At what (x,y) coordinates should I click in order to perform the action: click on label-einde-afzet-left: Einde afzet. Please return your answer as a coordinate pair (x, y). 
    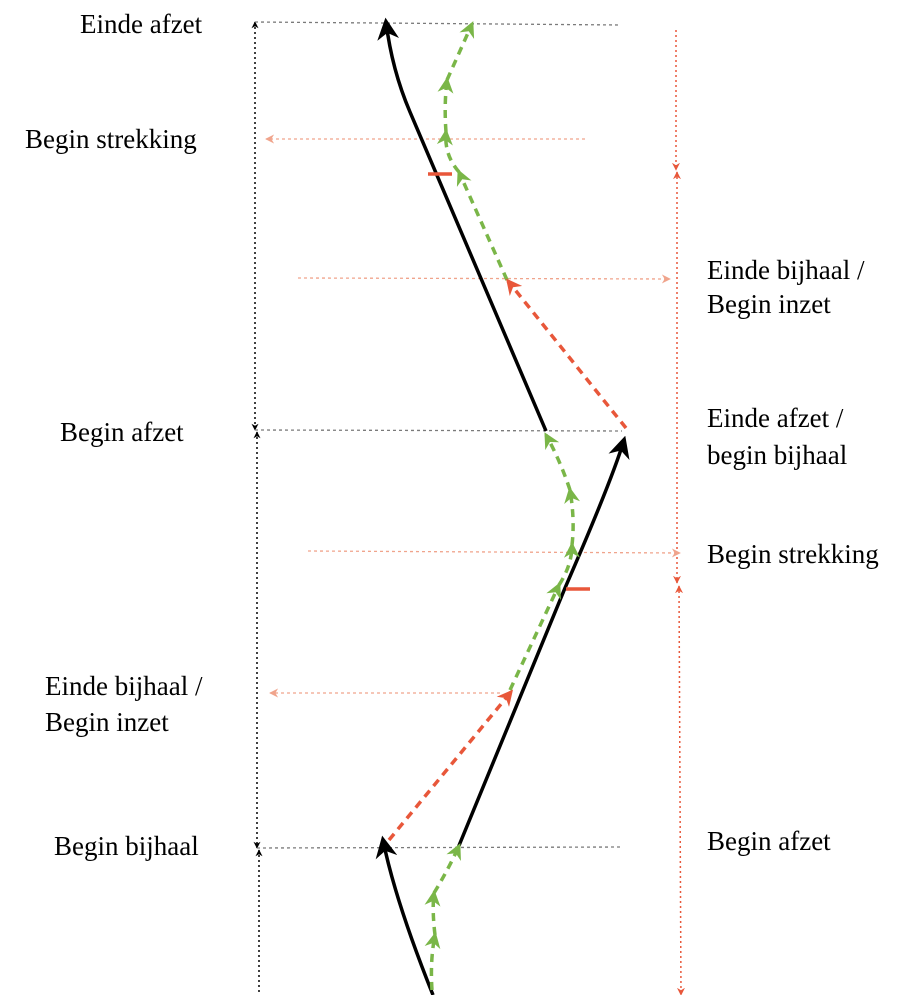
    Looking at the image, I should click on (141, 24).